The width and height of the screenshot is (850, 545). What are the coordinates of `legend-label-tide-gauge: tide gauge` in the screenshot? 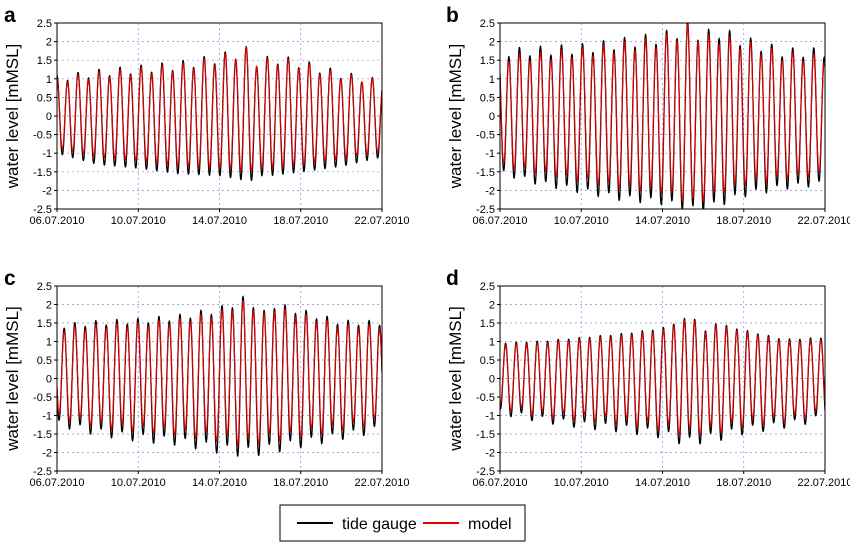 It's located at (379, 524).